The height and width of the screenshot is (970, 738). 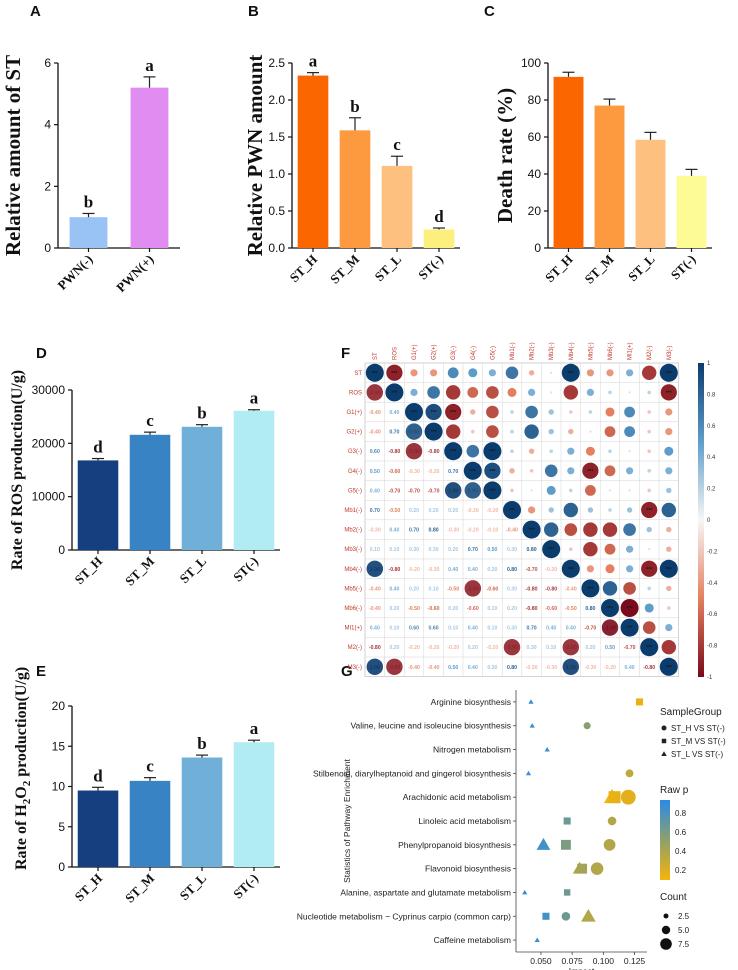 What do you see at coordinates (641, 267) in the screenshot?
I see `chart-c-xtick-label: ST_L` at bounding box center [641, 267].